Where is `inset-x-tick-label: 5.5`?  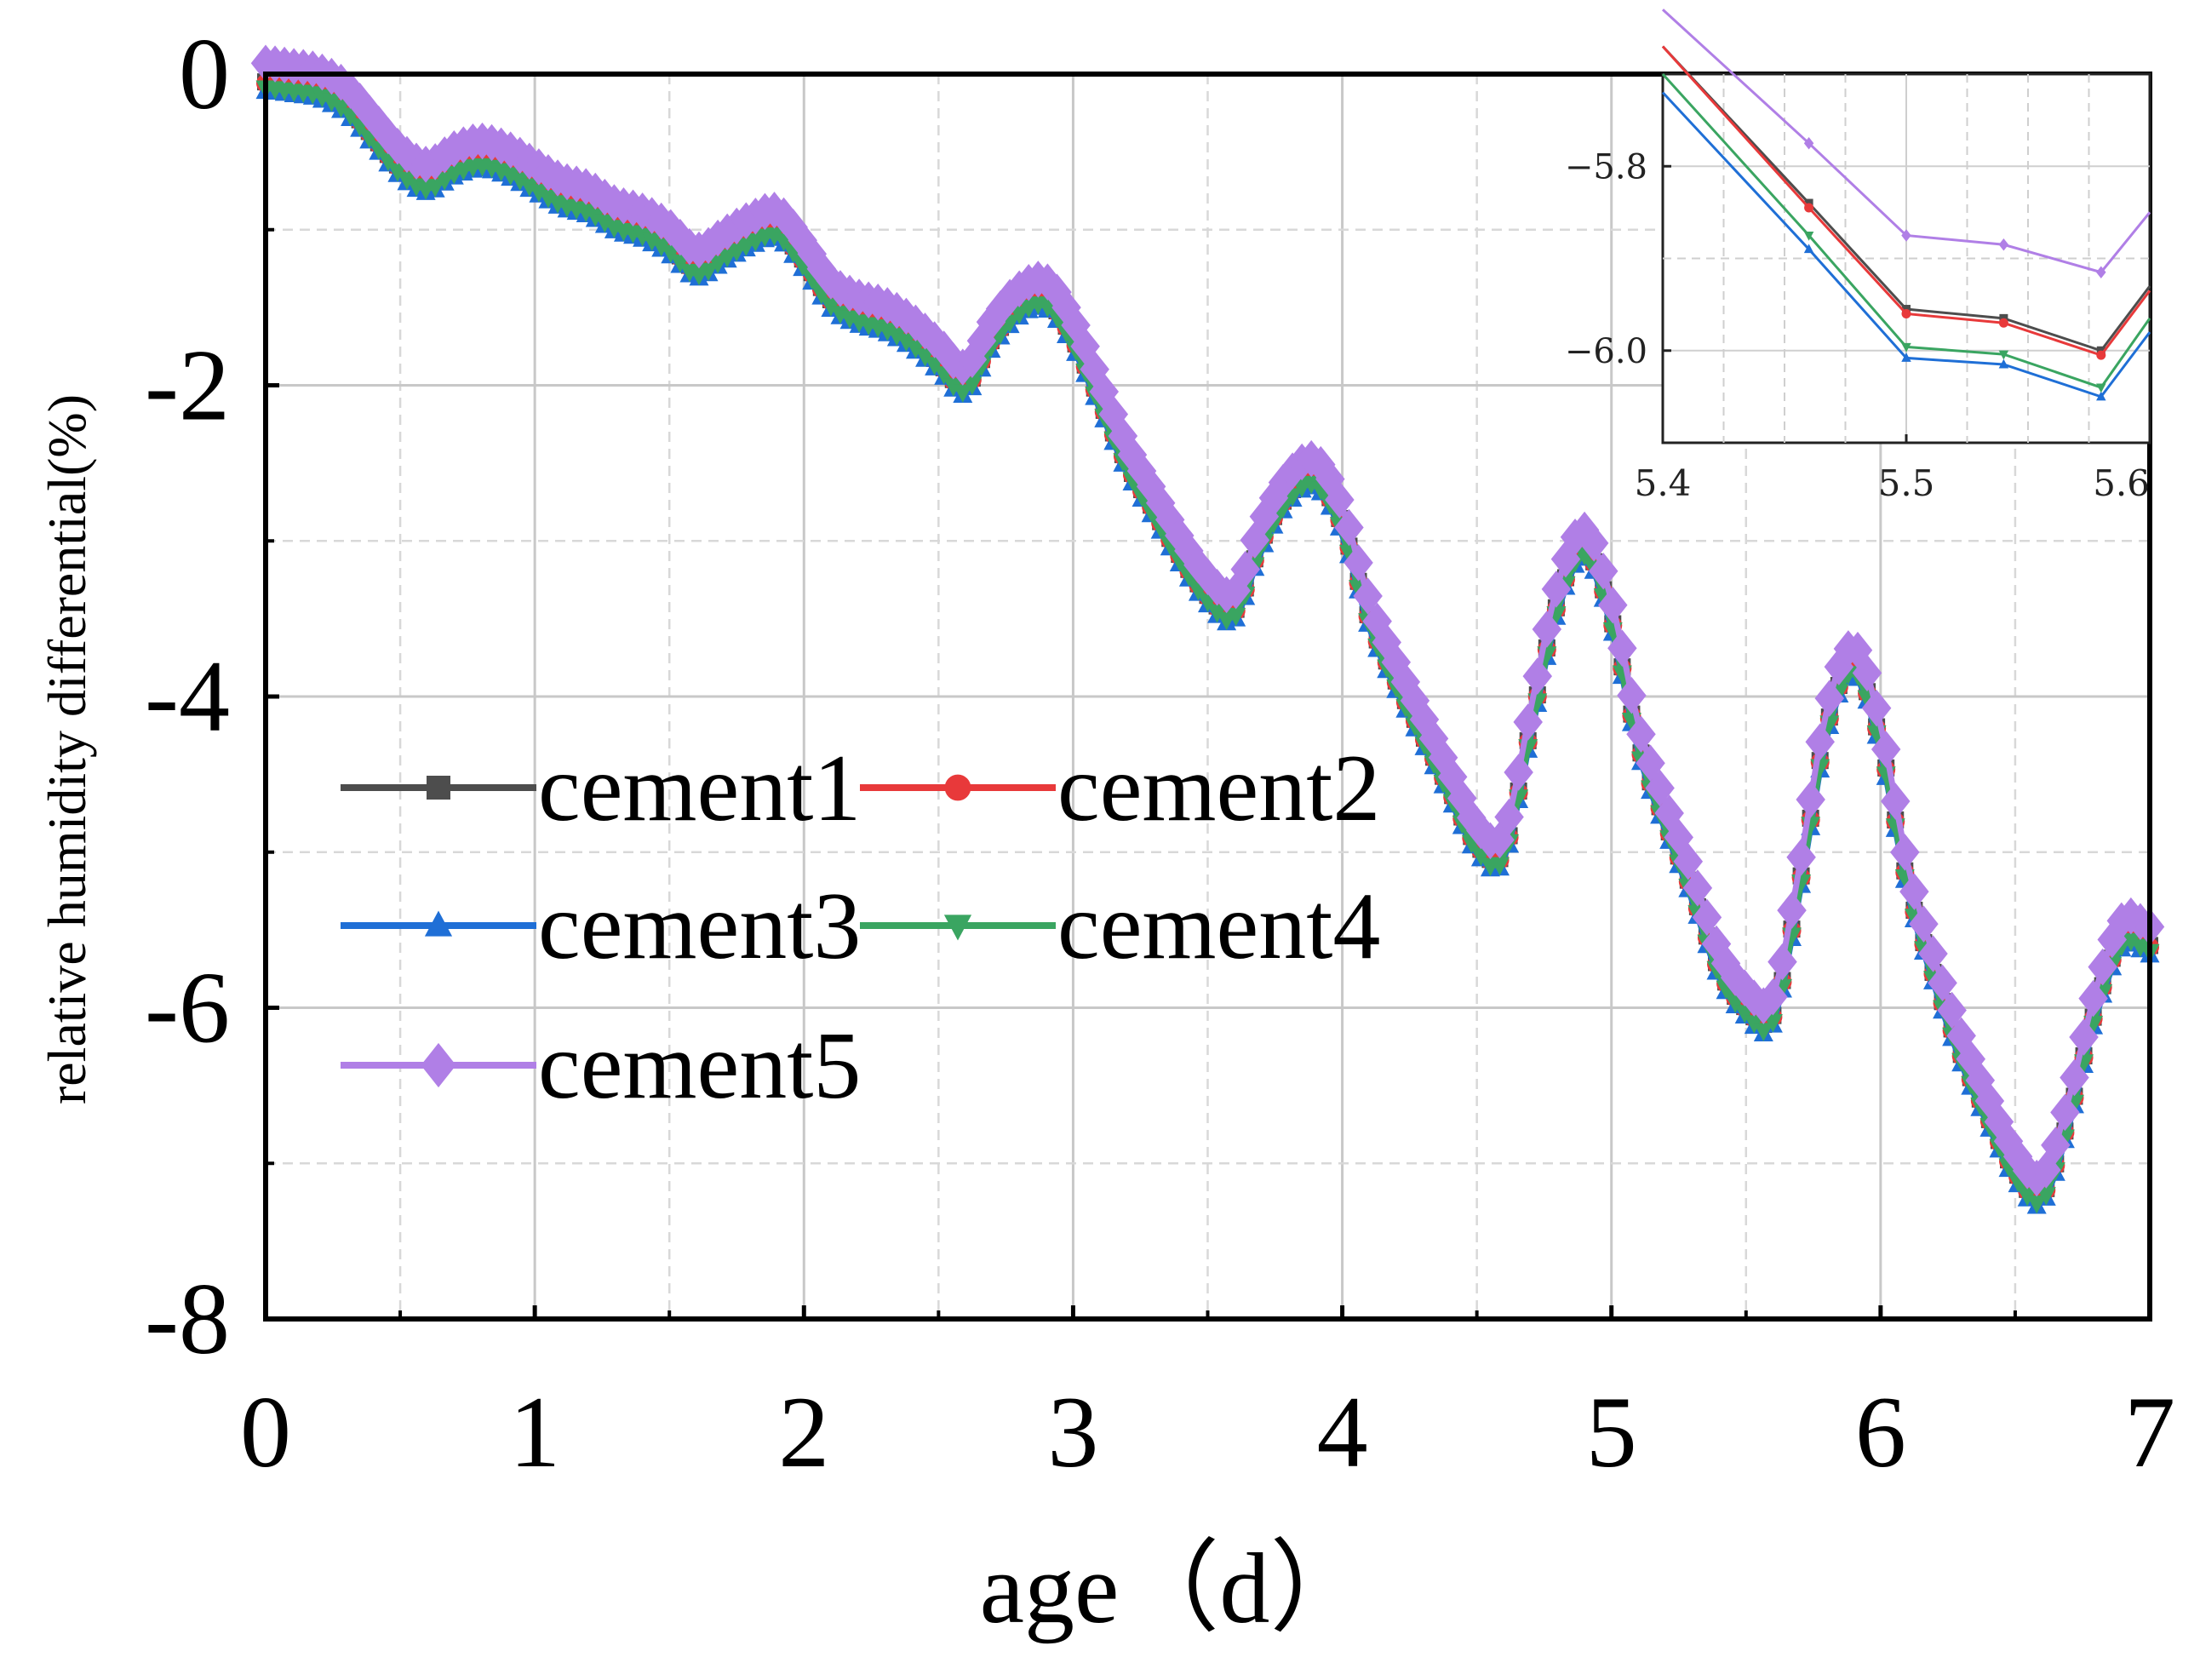 inset-x-tick-label: 5.5 is located at coordinates (1906, 483).